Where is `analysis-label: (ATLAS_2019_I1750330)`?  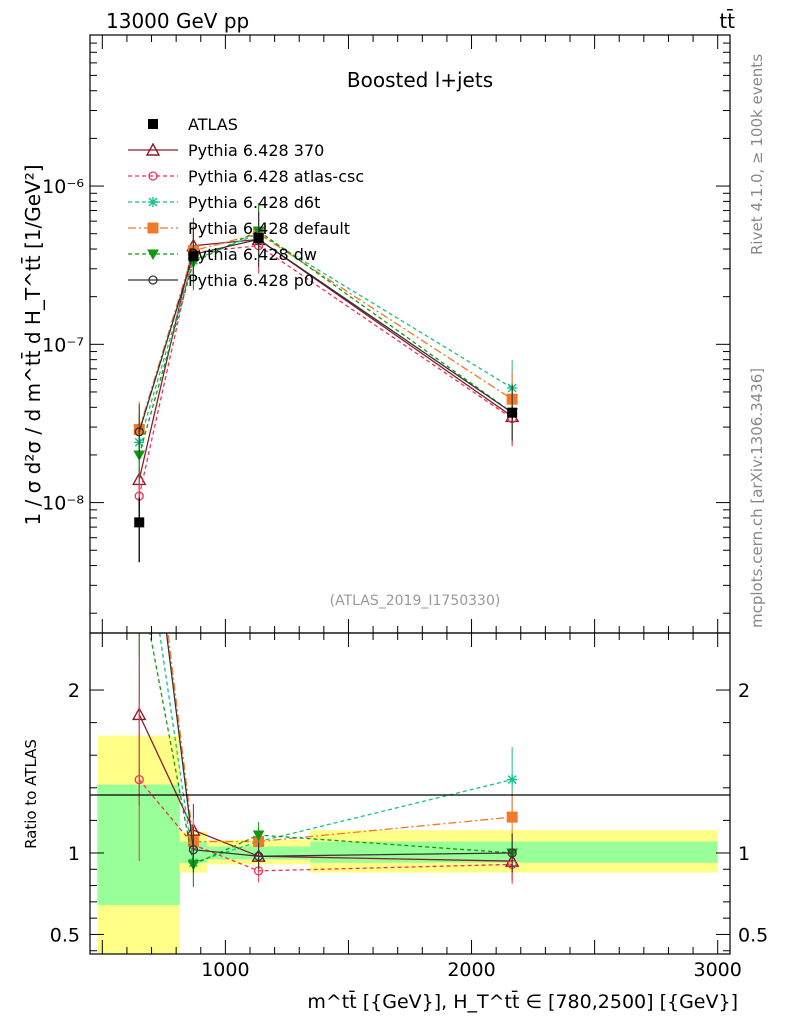
analysis-label: (ATLAS_2019_I1750330) is located at coordinates (415, 601).